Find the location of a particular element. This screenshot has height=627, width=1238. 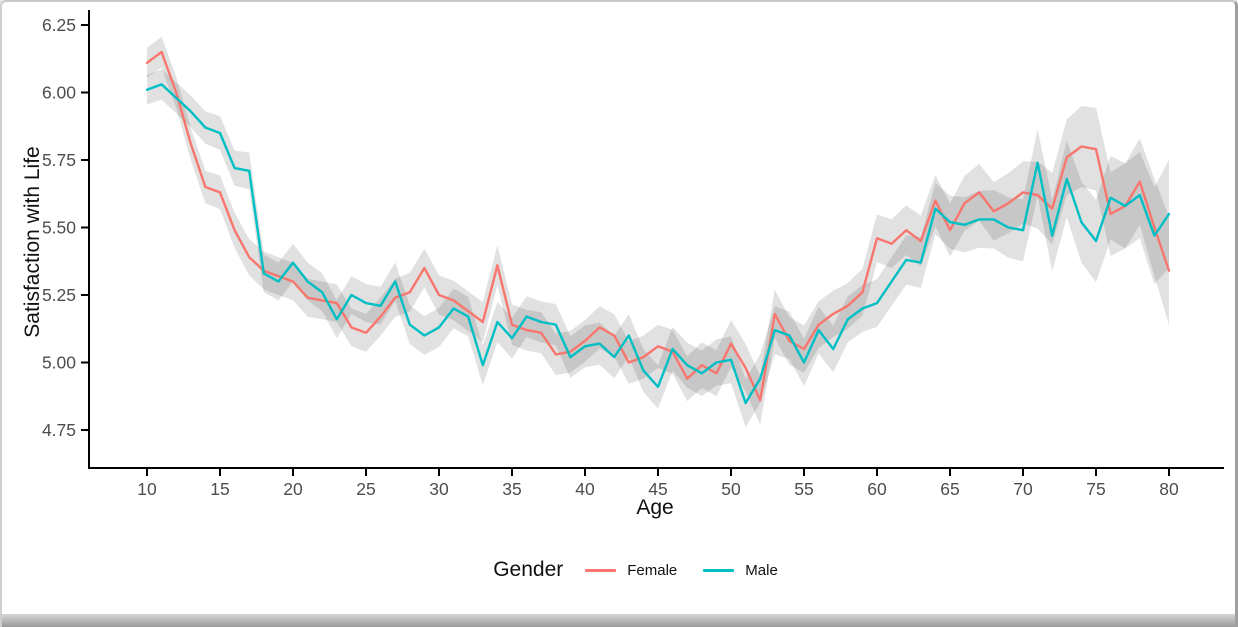

x-tick-label: 30 is located at coordinates (439, 489).